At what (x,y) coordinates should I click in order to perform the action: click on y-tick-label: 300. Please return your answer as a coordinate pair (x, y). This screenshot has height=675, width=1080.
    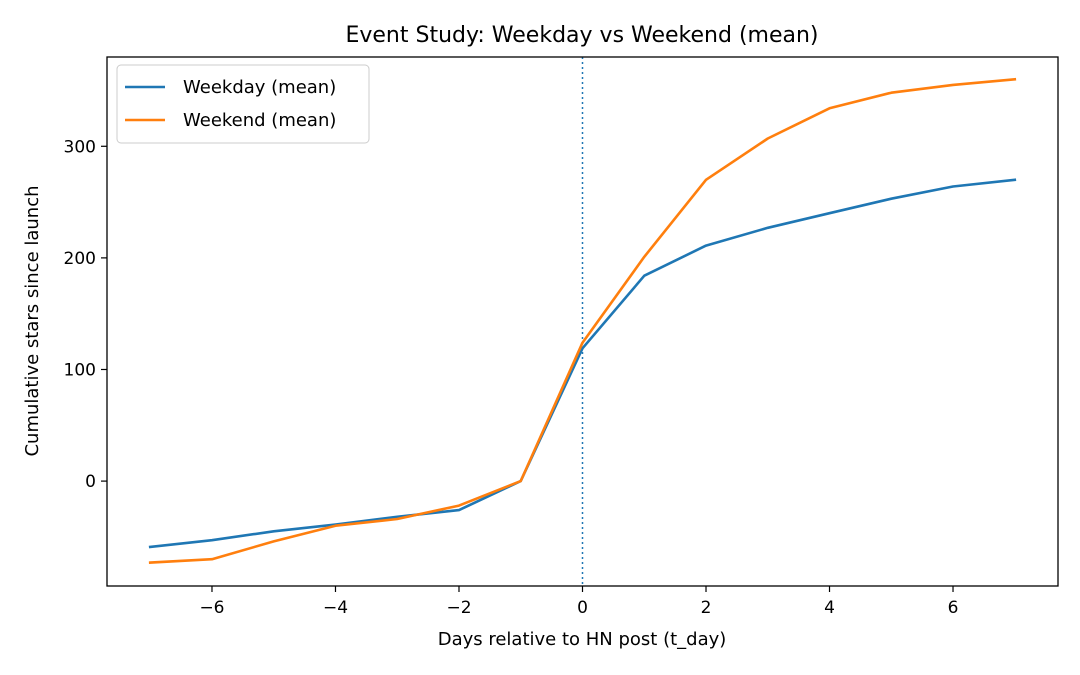
    Looking at the image, I should click on (80, 147).